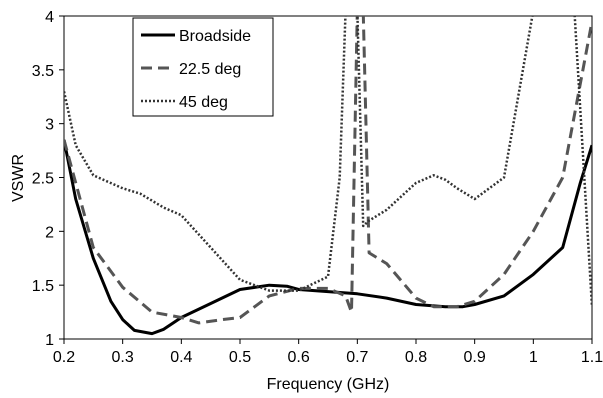 Image resolution: width=603 pixels, height=398 pixels. I want to click on x-tick-label: 0.5, so click(240, 357).